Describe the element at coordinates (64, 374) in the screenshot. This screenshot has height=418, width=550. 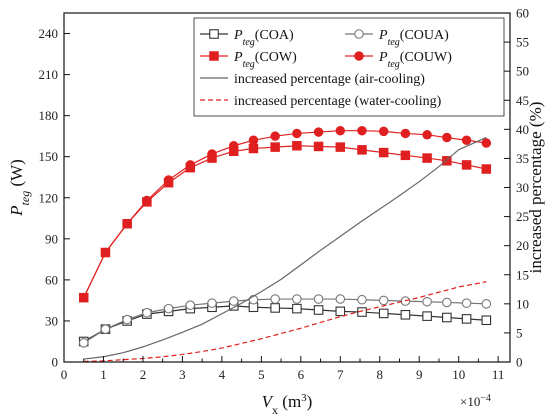
I see `x-tick-label: 0` at that location.